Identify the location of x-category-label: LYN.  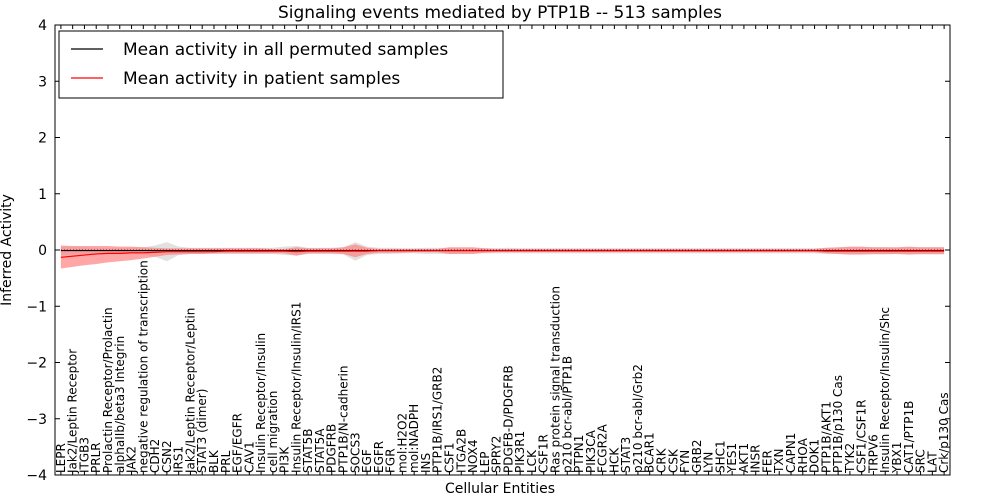
(709, 462).